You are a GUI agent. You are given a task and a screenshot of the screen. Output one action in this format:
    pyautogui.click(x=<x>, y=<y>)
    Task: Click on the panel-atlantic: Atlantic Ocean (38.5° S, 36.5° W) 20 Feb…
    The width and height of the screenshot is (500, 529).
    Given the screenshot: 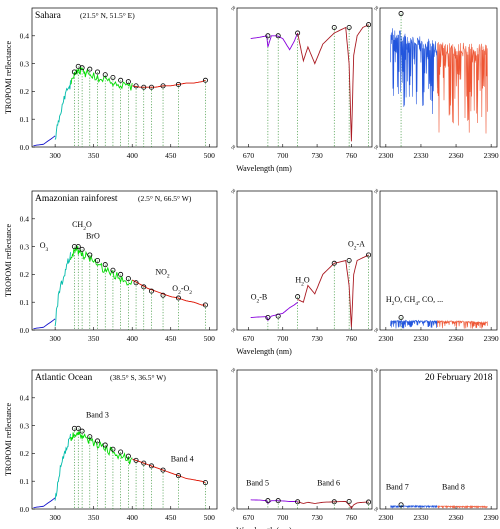 What is the action you would take?
    pyautogui.click(x=264, y=378)
    